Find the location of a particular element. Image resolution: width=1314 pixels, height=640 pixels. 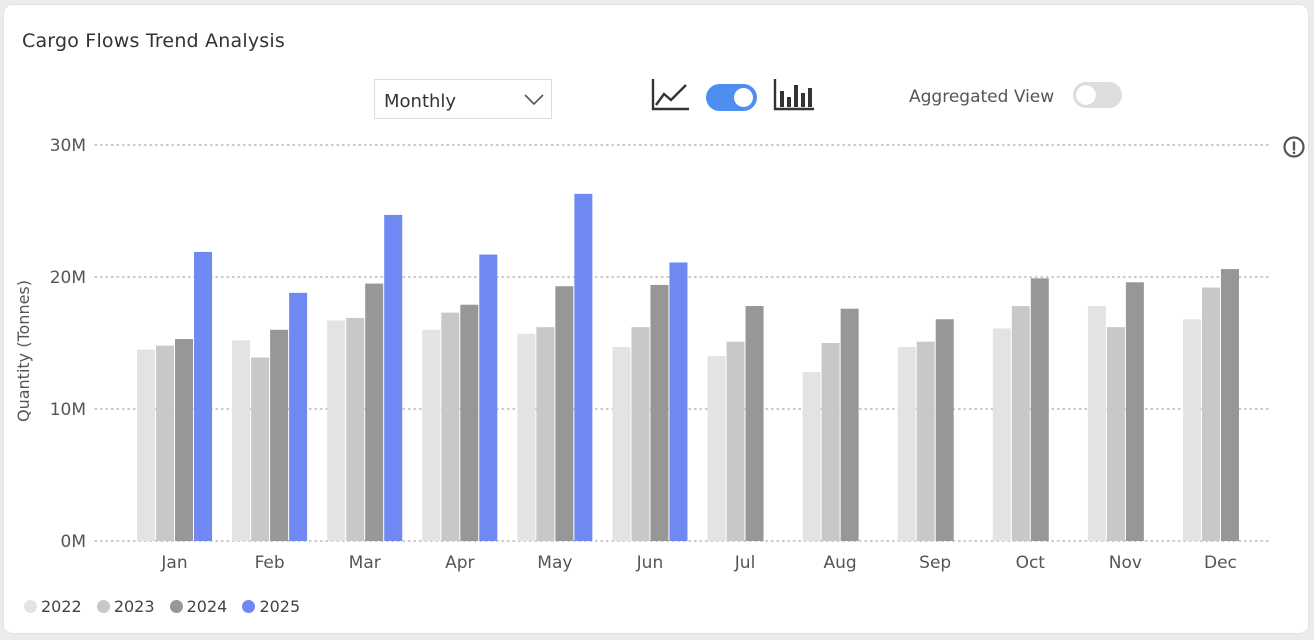

y-tick-label: 10M is located at coordinates (68, 410).